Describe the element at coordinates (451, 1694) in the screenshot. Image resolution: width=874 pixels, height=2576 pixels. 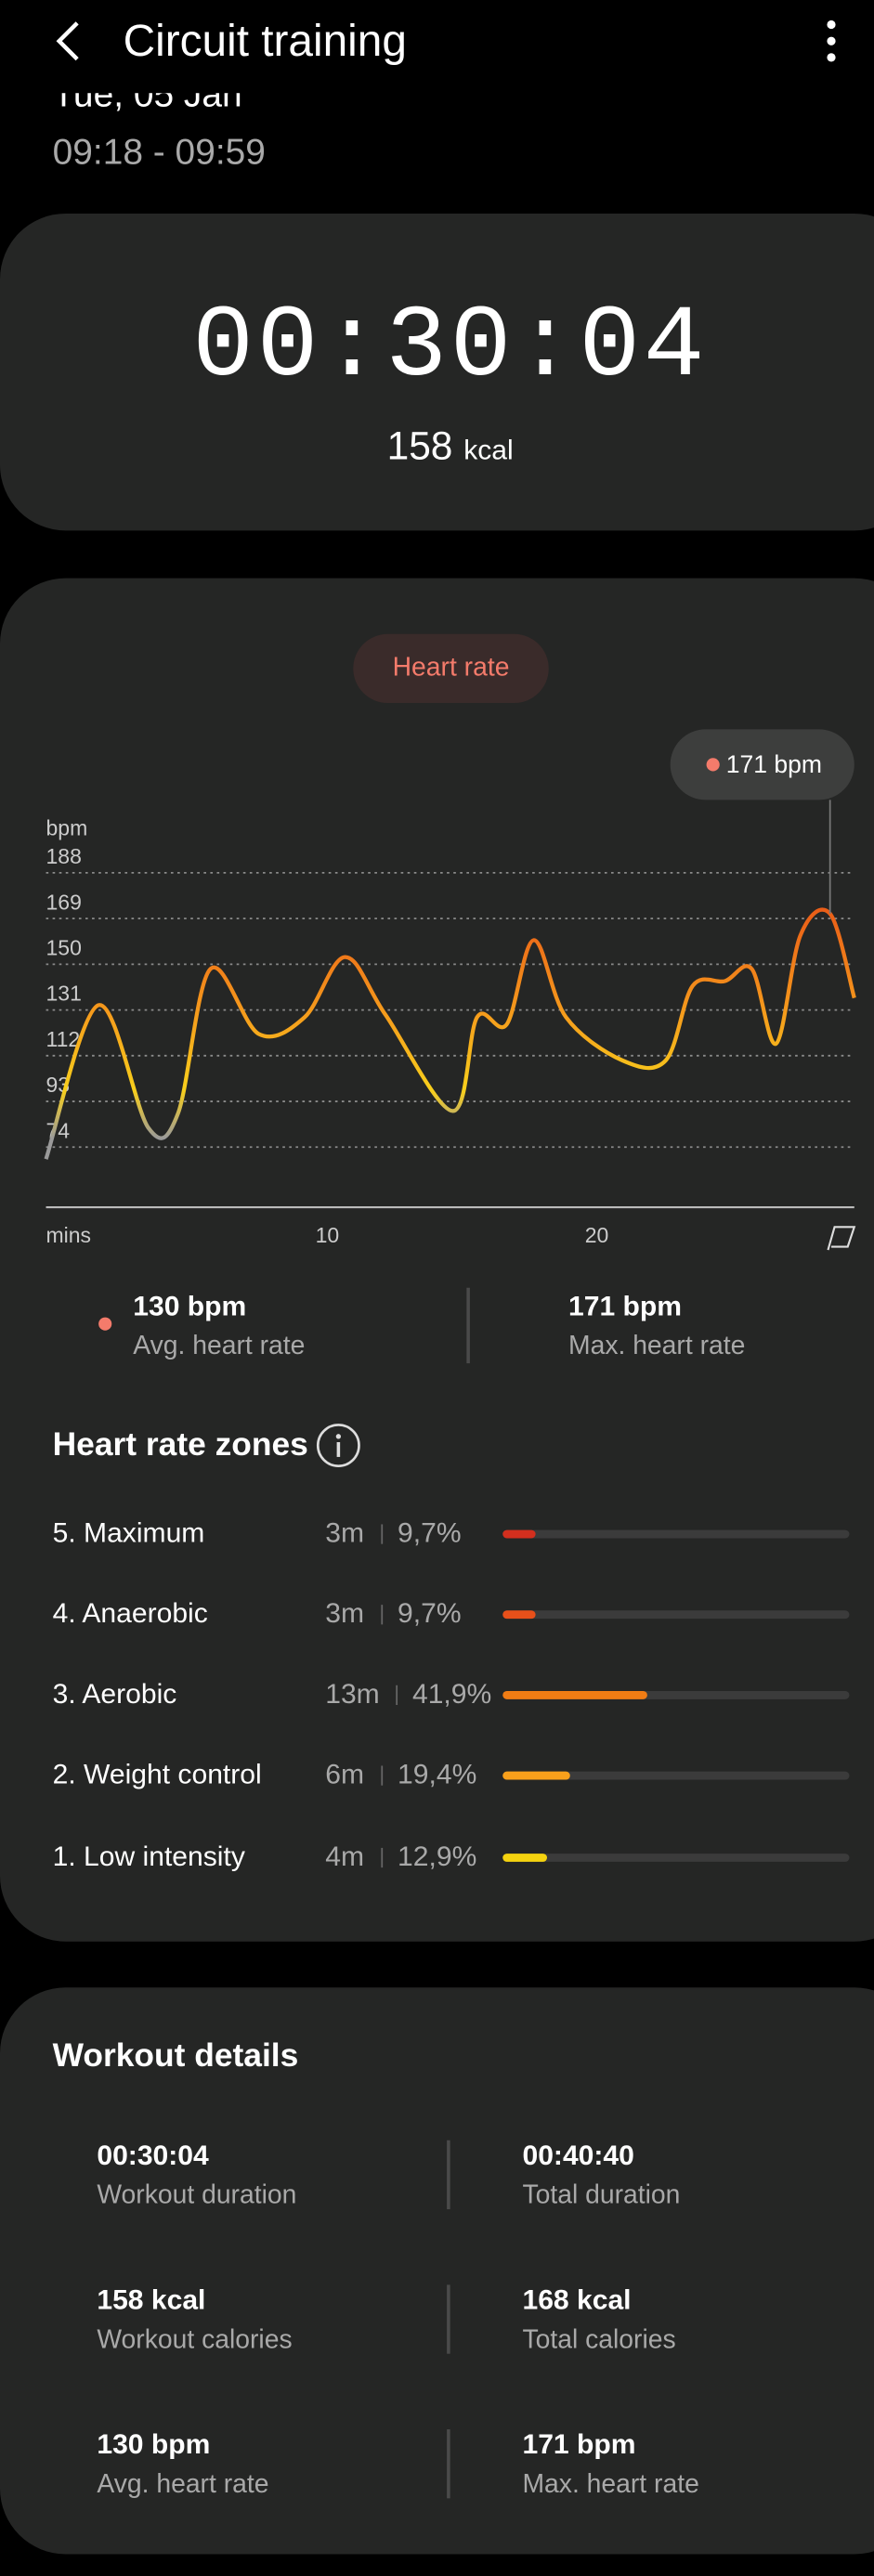
I see `zone-percent: 41,9%` at that location.